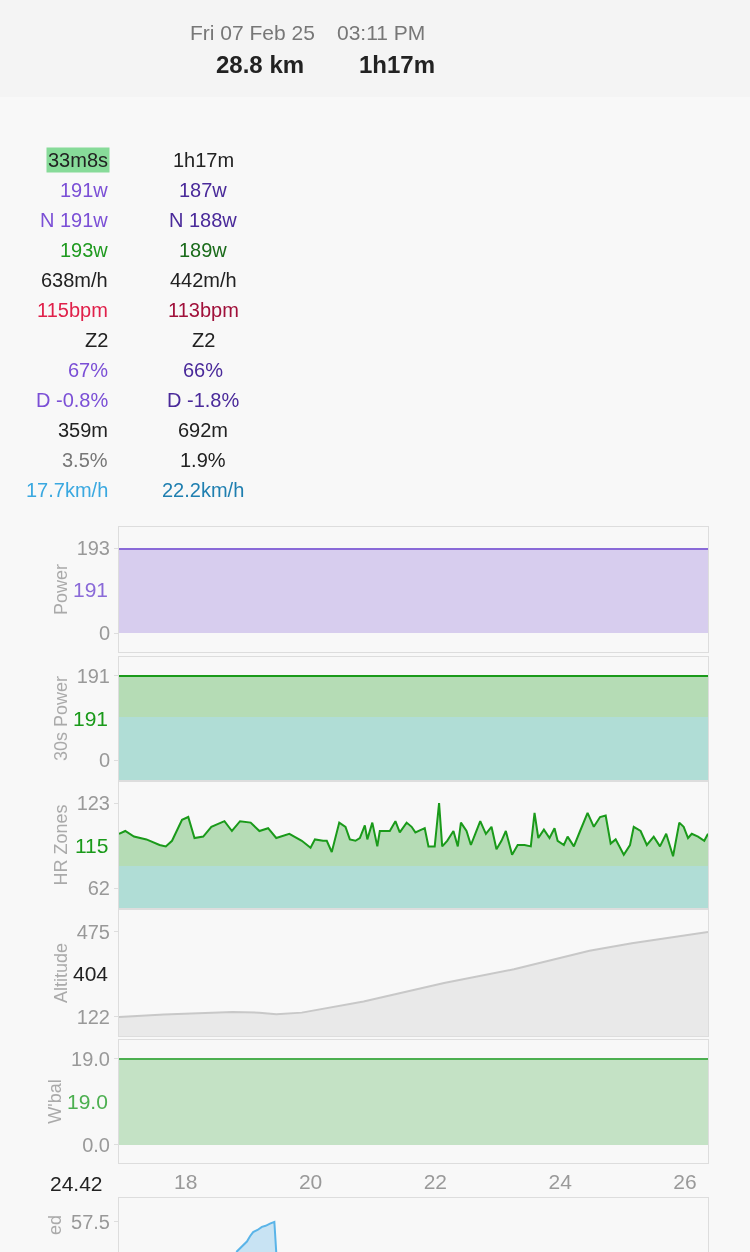  Describe the element at coordinates (67, 490) in the screenshot. I see `text: 17.7km/h` at that location.